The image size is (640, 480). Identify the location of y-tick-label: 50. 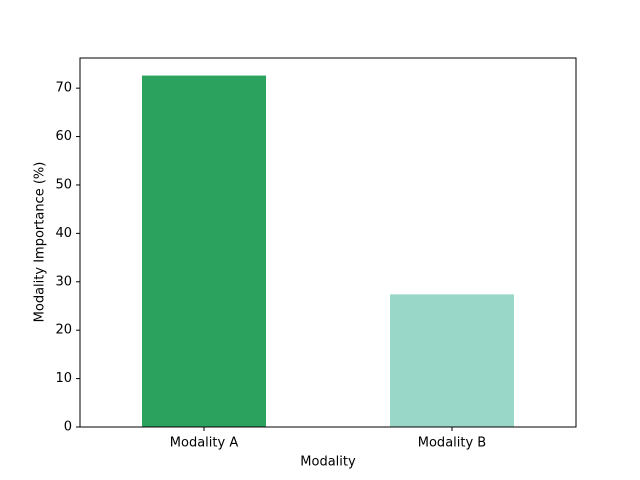
(63, 184).